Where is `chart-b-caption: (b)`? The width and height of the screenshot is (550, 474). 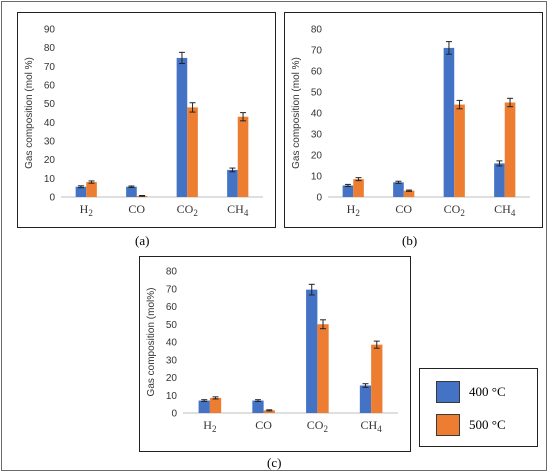
chart-b-caption: (b) is located at coordinates (410, 240).